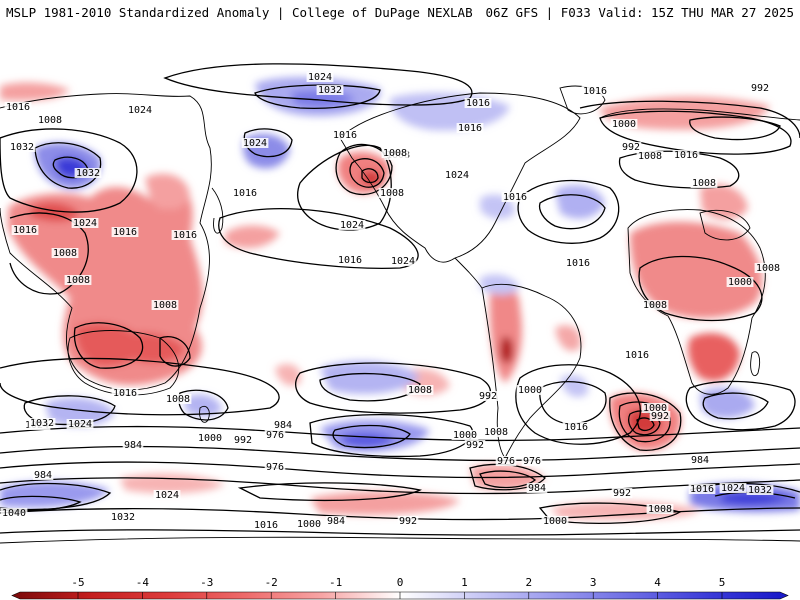 The width and height of the screenshot is (800, 600). What do you see at coordinates (508, 479) in the screenshot?
I see `isobar-984-southern-ocean-low` at bounding box center [508, 479].